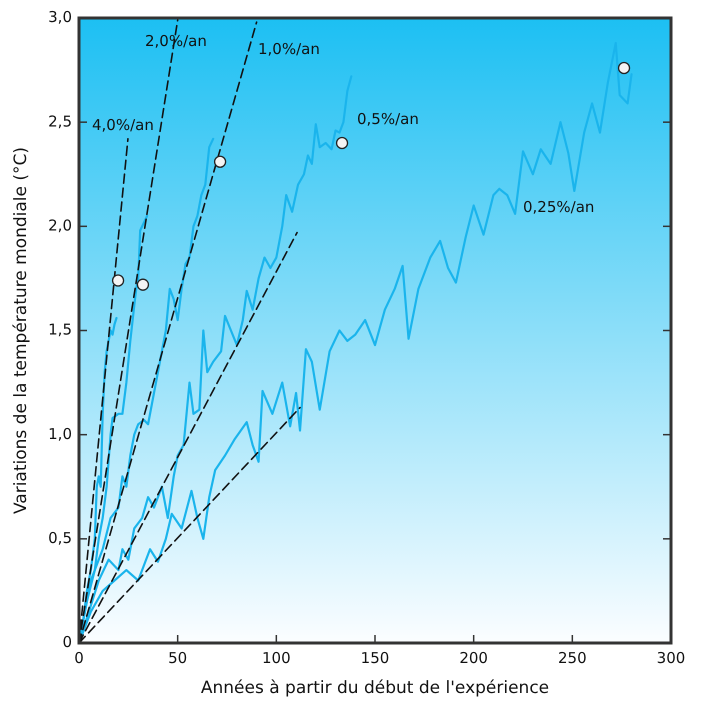  What do you see at coordinates (123, 125) in the screenshot?
I see `annotation: 4,0%/an` at bounding box center [123, 125].